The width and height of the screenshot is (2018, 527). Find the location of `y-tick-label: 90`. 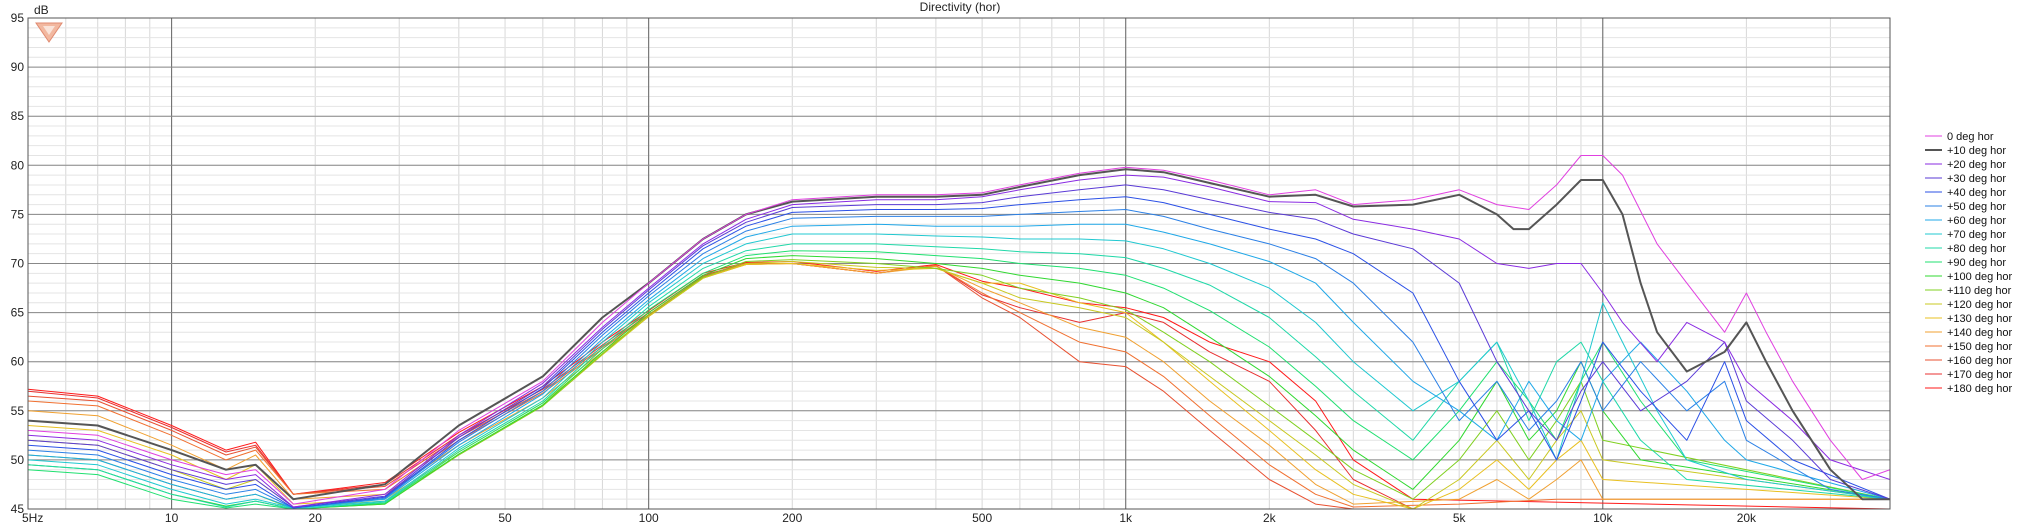

y-tick-label: 90 is located at coordinates (18, 67).